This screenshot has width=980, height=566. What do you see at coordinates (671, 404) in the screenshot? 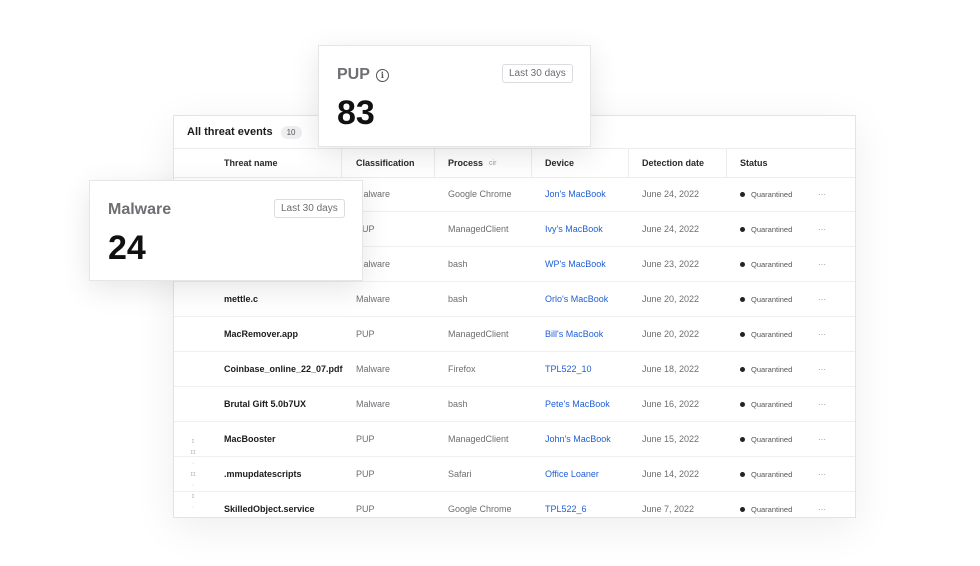
I see `detection-date: June 16, 2022` at bounding box center [671, 404].